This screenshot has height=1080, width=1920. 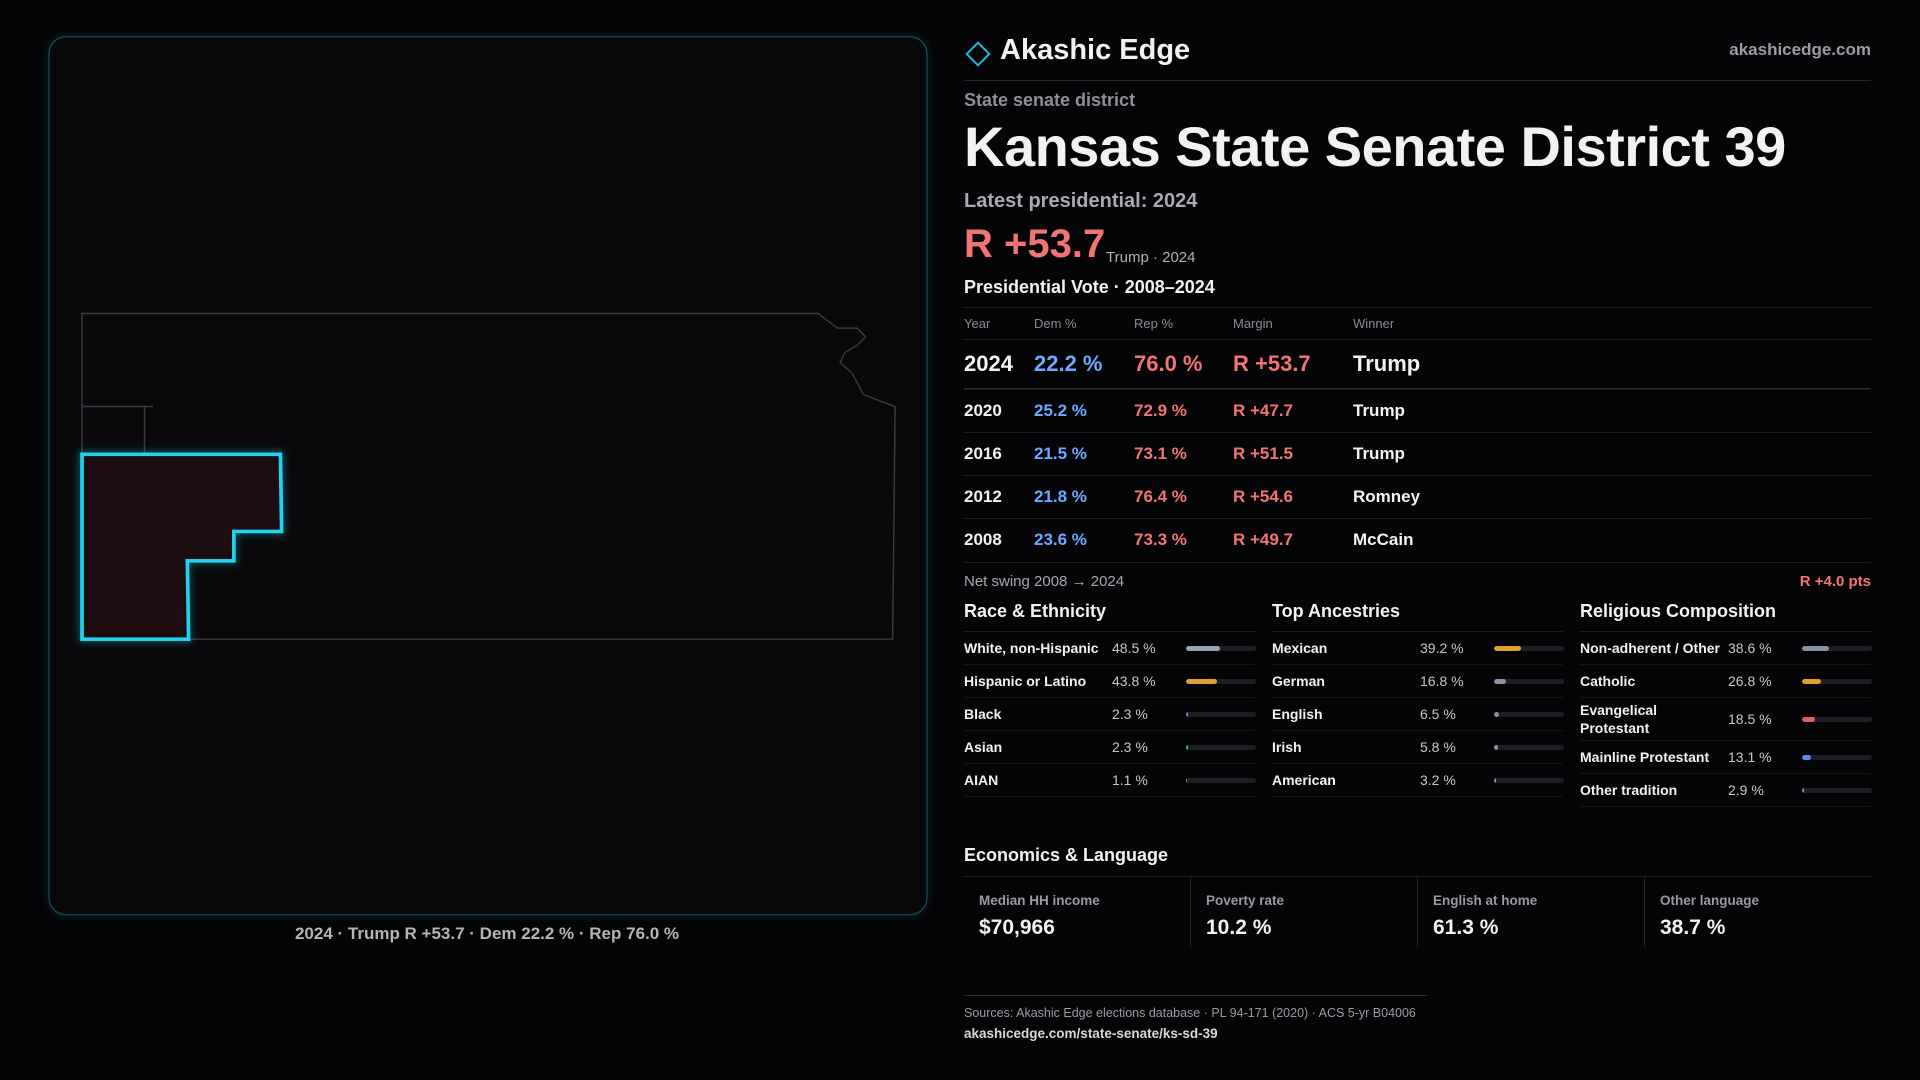 I want to click on district-shape, so click(x=182, y=547).